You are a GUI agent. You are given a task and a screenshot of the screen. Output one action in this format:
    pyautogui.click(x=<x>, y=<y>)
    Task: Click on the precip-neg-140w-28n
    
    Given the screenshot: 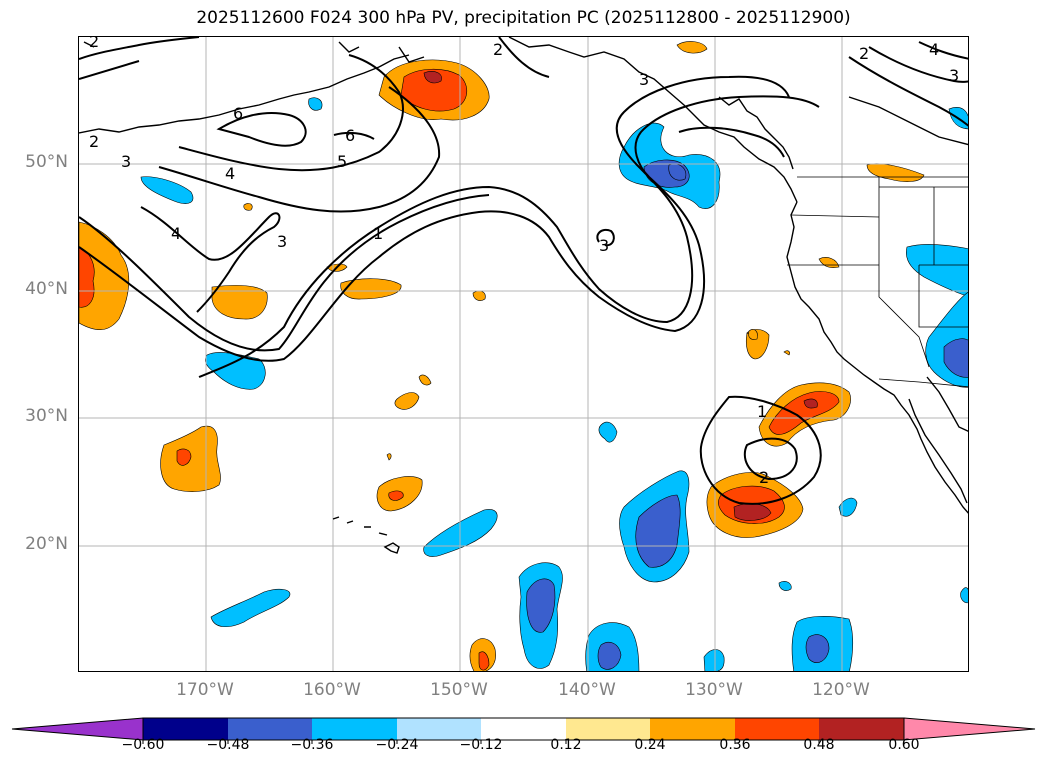 What is the action you would take?
    pyautogui.click(x=608, y=432)
    